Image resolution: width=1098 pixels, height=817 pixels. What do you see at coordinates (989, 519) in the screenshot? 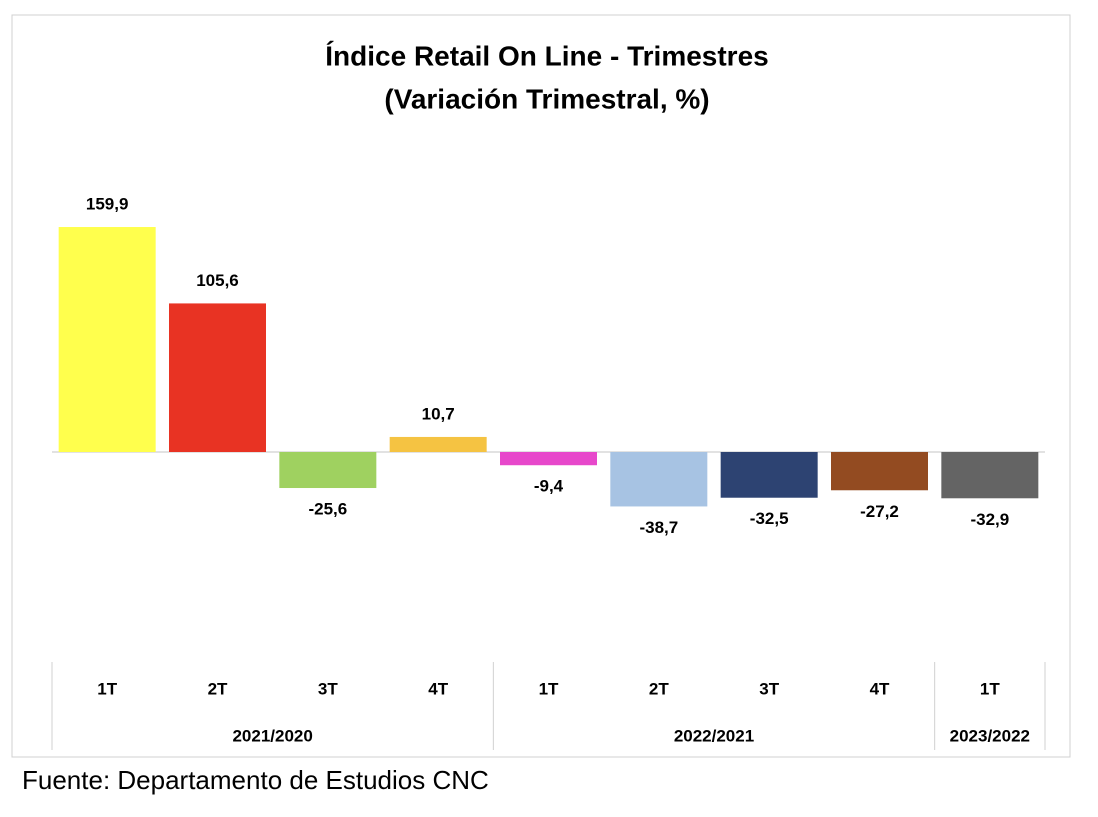
I see `data-label: -32,9` at bounding box center [989, 519].